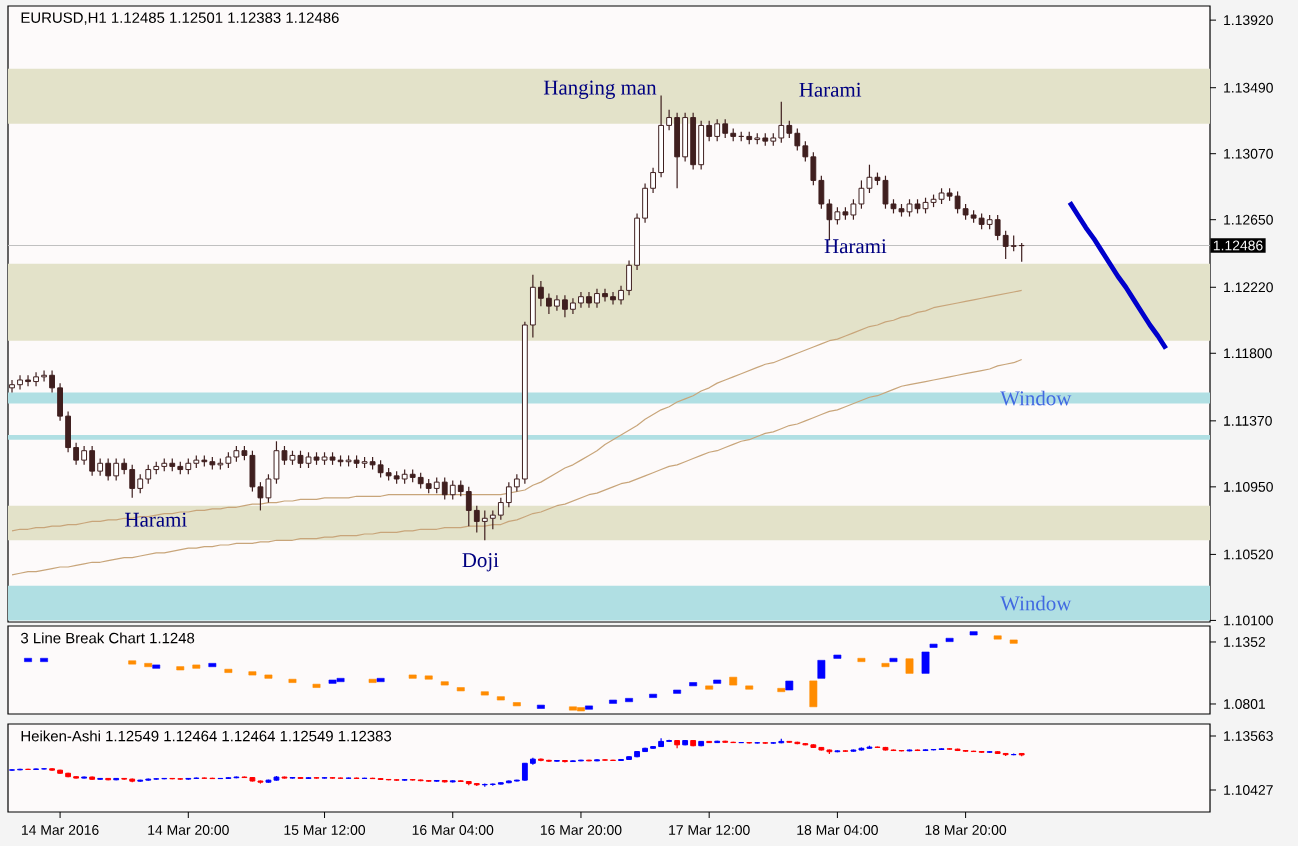 This screenshot has width=1298, height=846. Describe the element at coordinates (480, 562) in the screenshot. I see `annotation: Doji` at that location.